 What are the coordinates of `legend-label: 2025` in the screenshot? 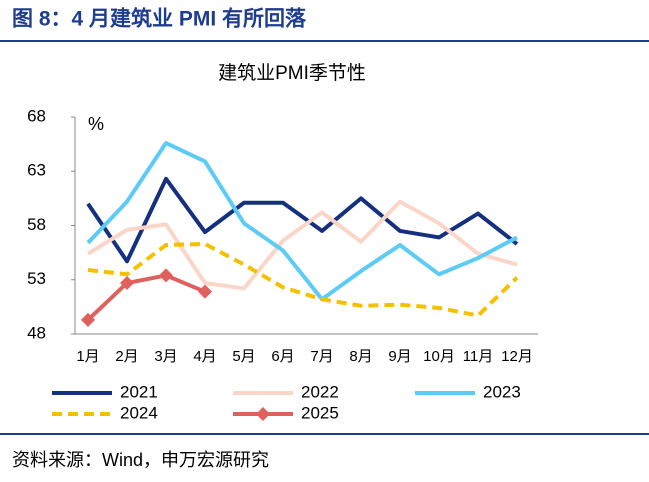 It's located at (320, 412).